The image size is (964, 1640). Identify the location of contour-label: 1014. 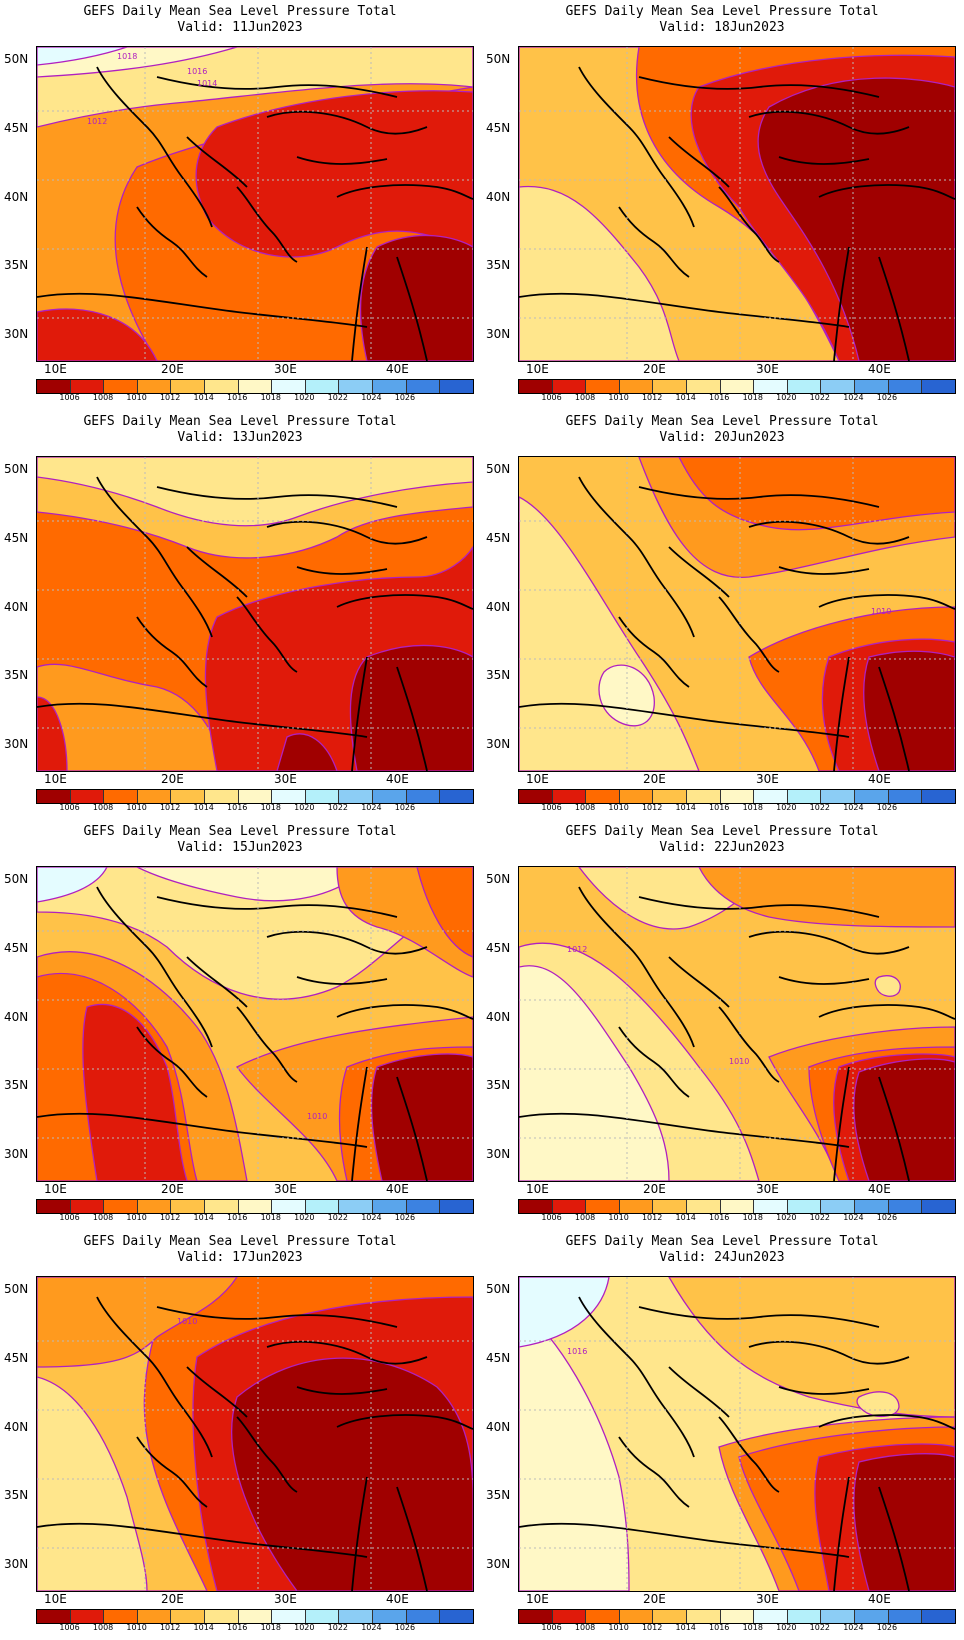
(207, 83).